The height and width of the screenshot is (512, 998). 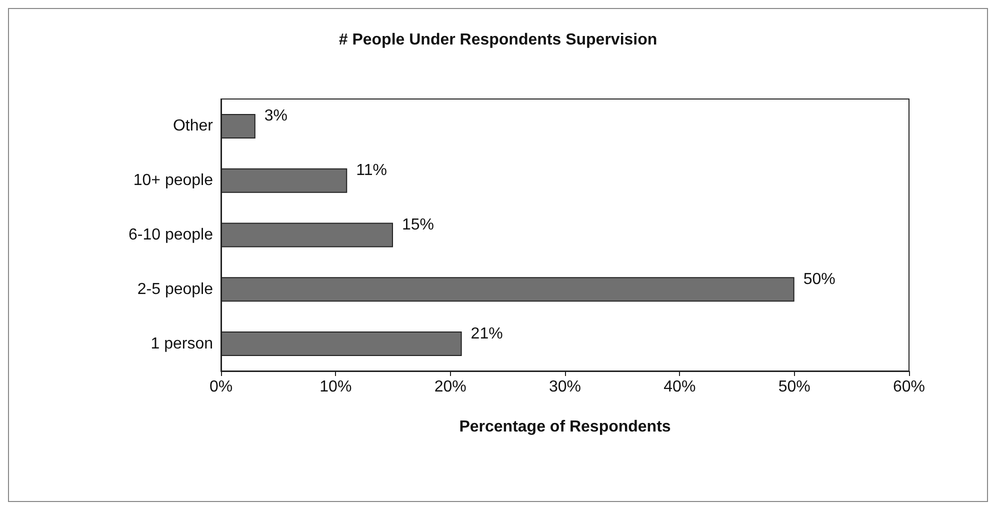 What do you see at coordinates (498, 40) in the screenshot?
I see `chart-title: # People Under Respondents Supervision` at bounding box center [498, 40].